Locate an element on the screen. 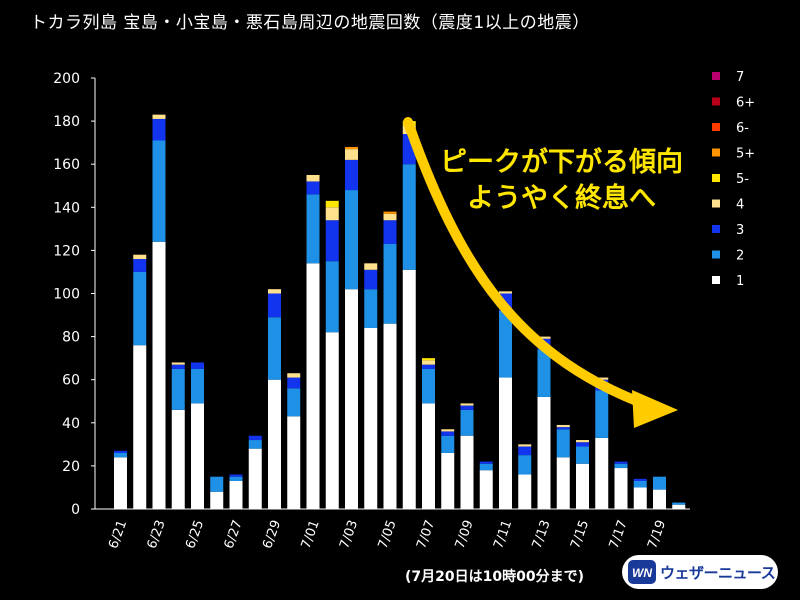  trend-annotation: ピークが下がる傾向 ようやく終息へ is located at coordinates (561, 181).